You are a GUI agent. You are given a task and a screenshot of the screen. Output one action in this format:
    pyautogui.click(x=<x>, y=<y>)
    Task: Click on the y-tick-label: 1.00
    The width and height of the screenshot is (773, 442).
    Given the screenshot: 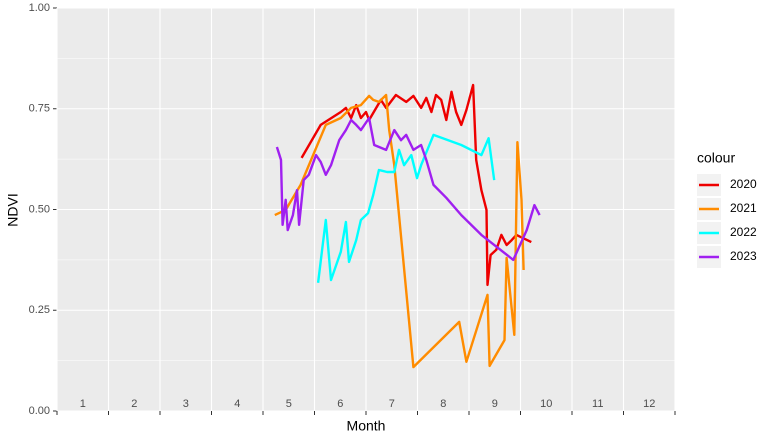 What is the action you would take?
    pyautogui.click(x=39, y=8)
    